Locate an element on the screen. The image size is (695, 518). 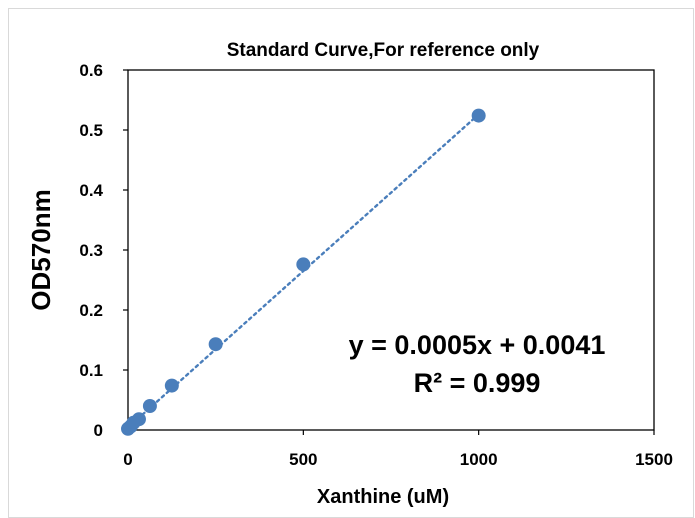
y-tick-label: 0.1 is located at coordinates (91, 370).